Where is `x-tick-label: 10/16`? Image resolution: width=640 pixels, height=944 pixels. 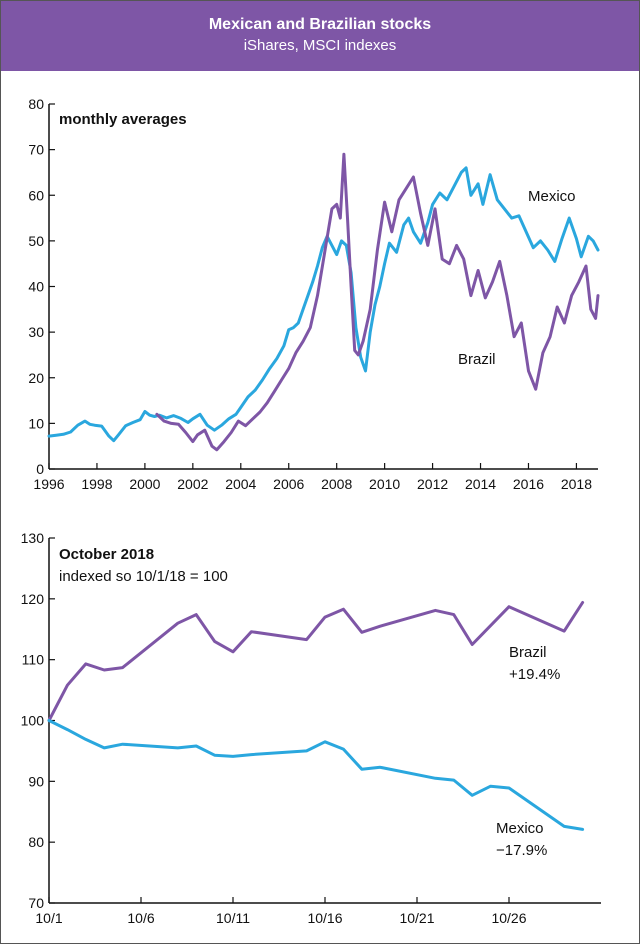 x-tick-label: 10/16 is located at coordinates (324, 918).